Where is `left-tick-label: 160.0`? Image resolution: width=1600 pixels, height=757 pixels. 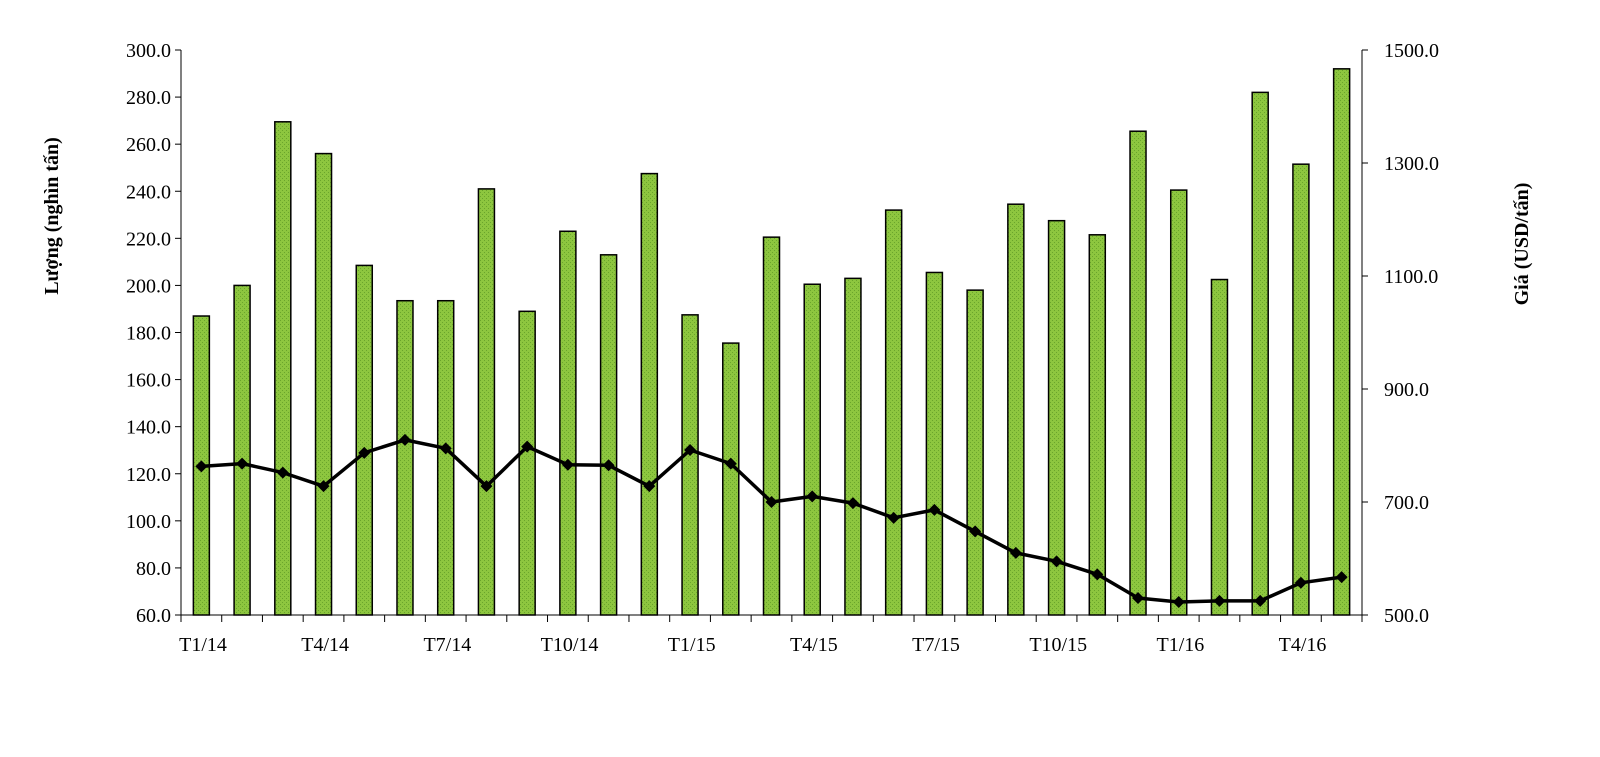 left-tick-label: 160.0 is located at coordinates (148, 381).